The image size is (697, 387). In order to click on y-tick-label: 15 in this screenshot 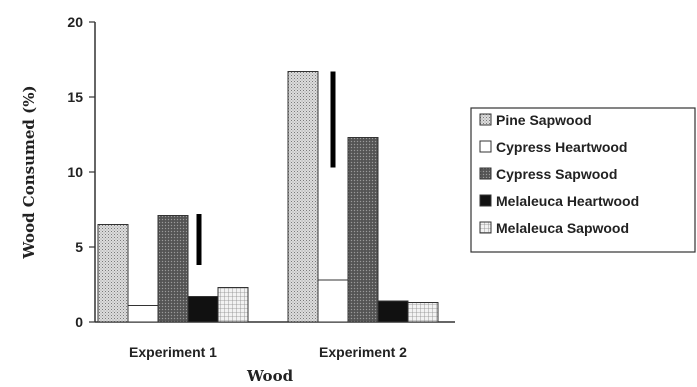, I will do `click(75, 97)`.